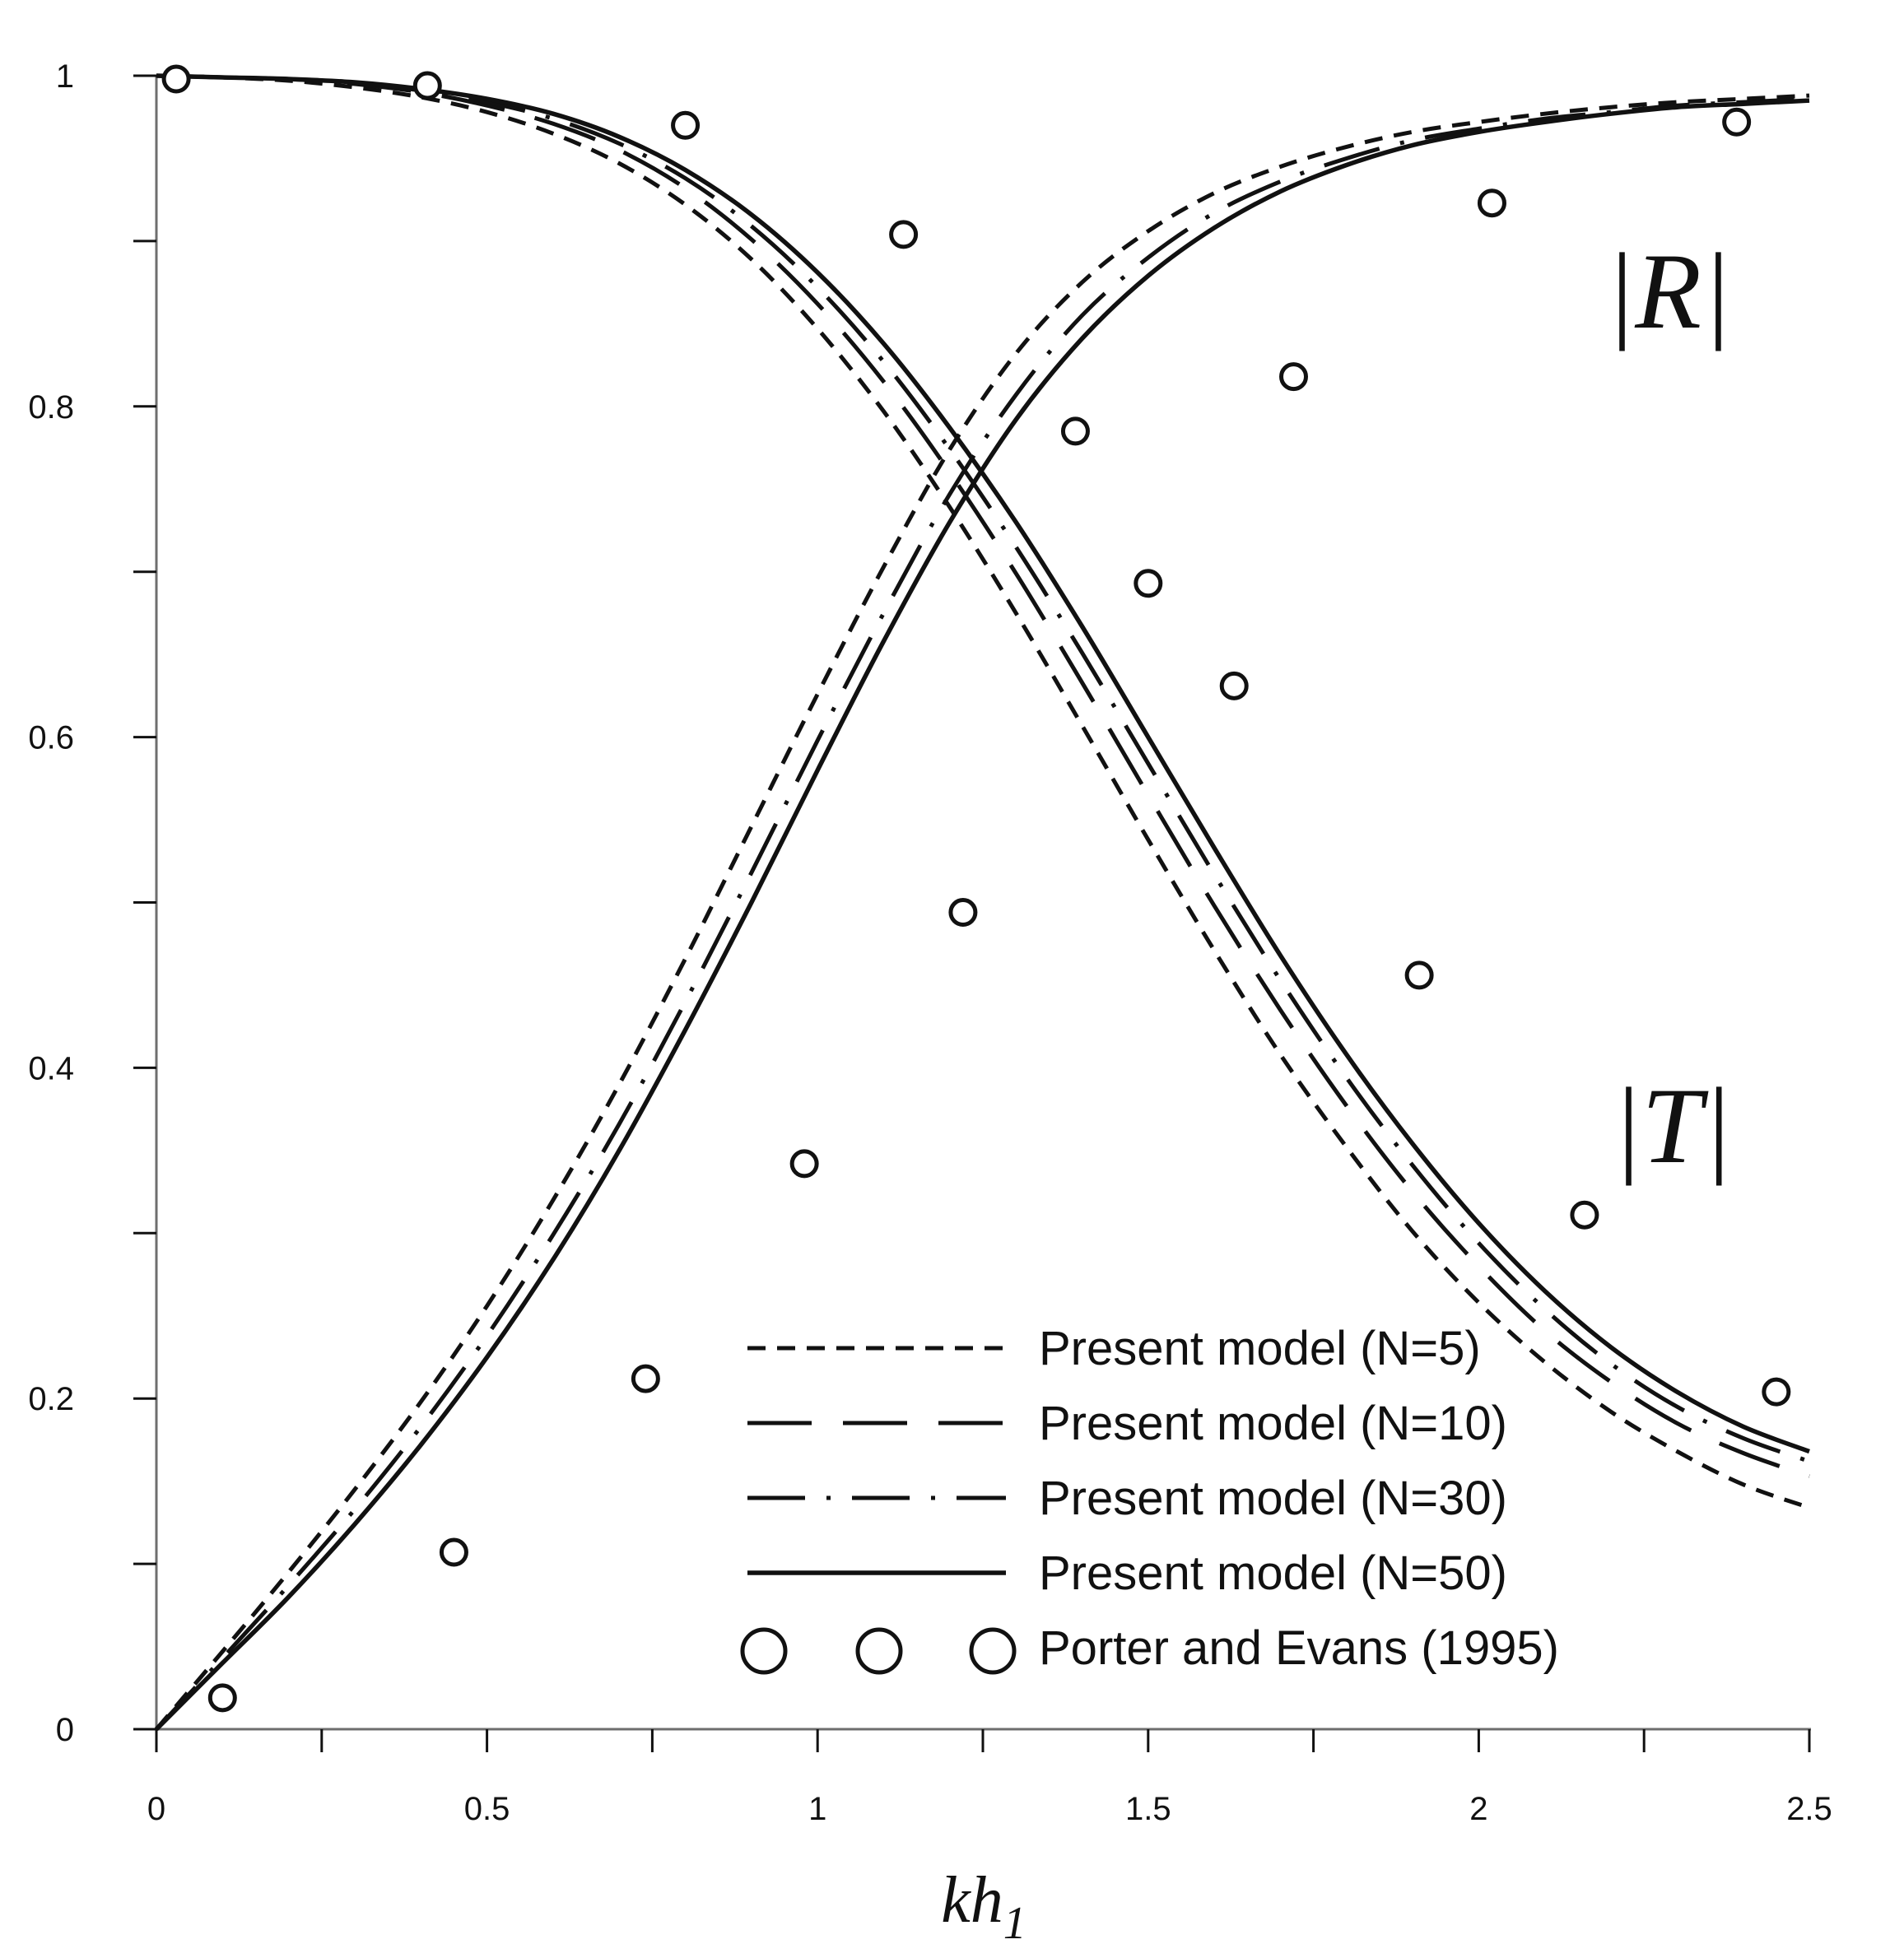 The image size is (1904, 1958). I want to click on y-tick-label: 0.4, so click(51, 1068).